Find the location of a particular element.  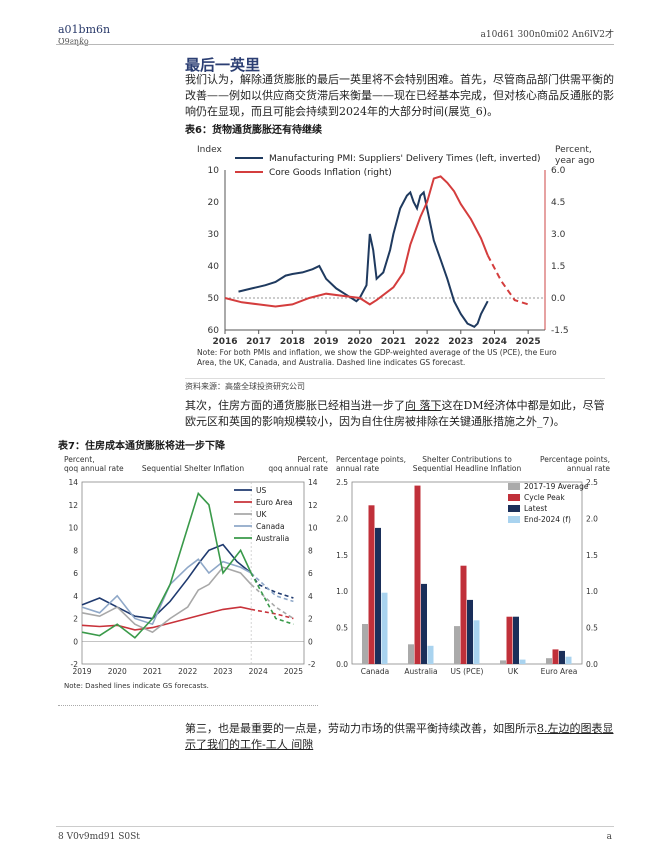

left-tick-2: 2 is located at coordinates (75, 619).